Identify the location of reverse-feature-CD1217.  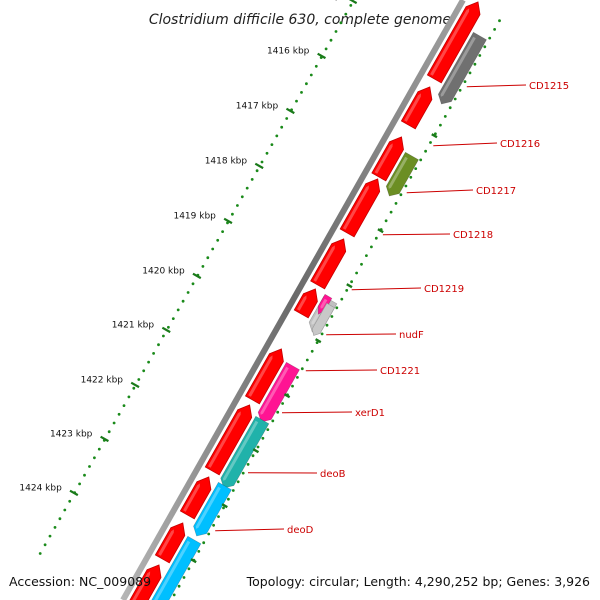
(402, 174).